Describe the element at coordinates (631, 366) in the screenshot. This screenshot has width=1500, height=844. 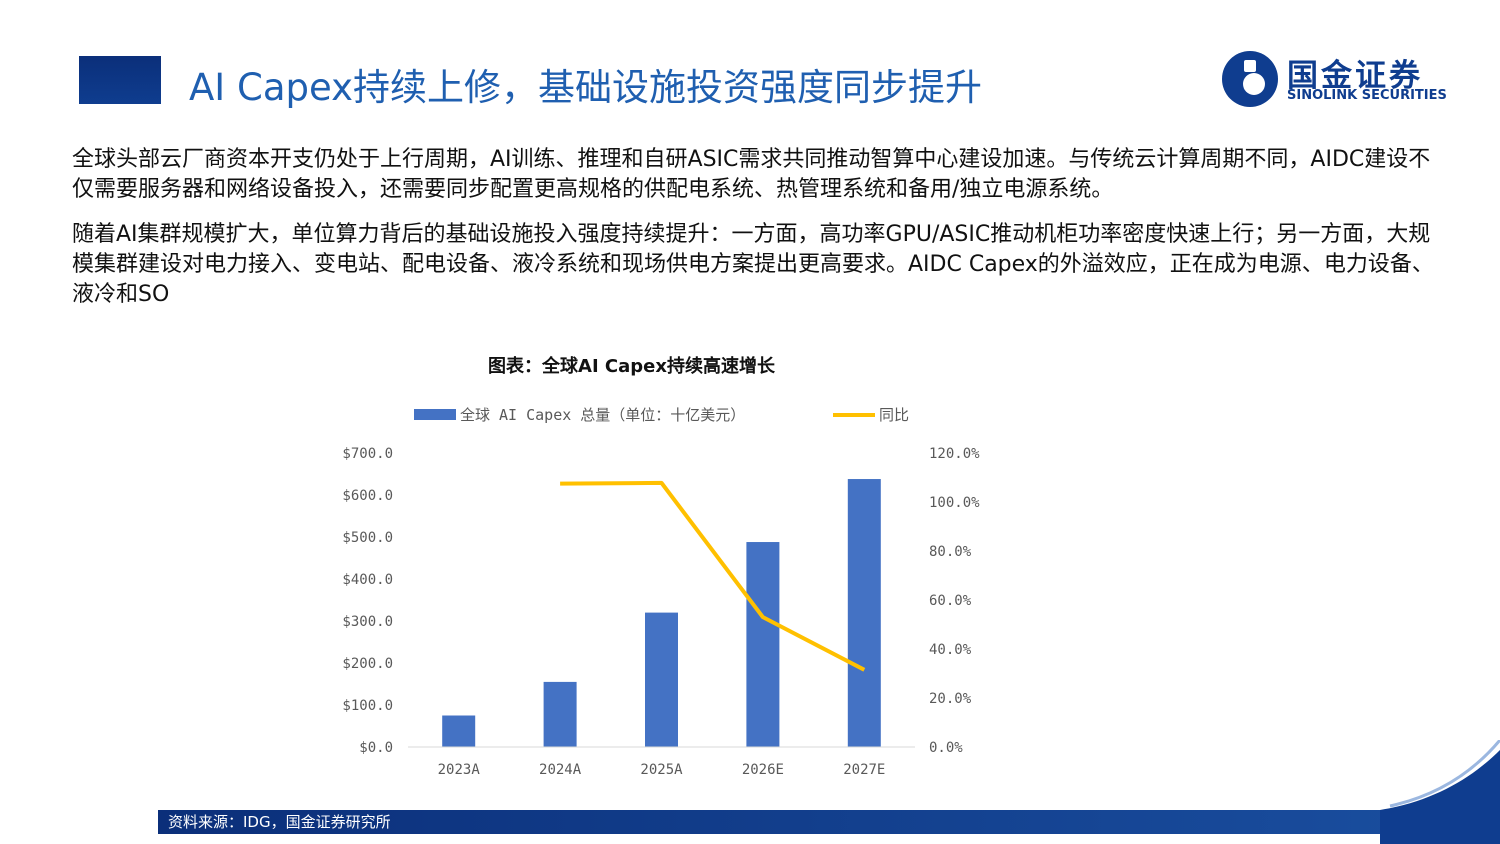
I see `chart-title: 图表：全球AI Capex持续高速增长` at that location.